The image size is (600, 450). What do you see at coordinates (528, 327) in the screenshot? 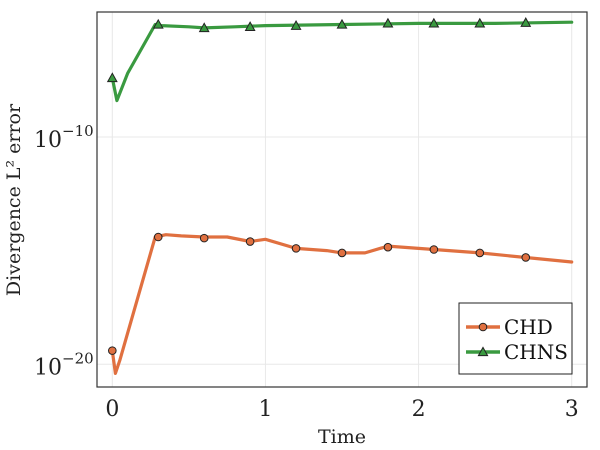
I see `legend-label-chd: CHD` at bounding box center [528, 327].